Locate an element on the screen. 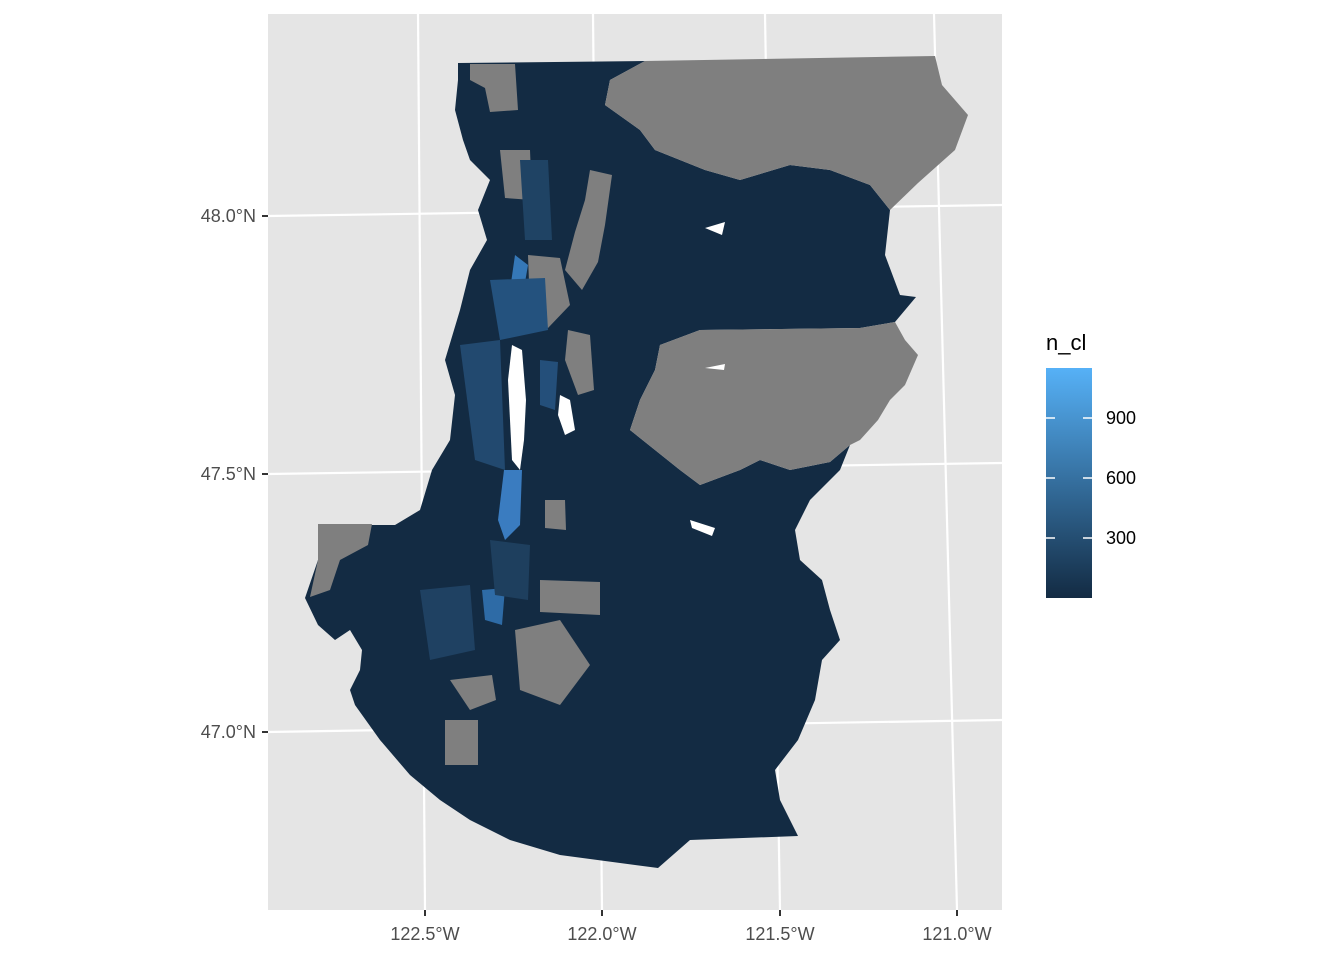 Image resolution: width=1344 pixels, height=960 pixels. value-tracts is located at coordinates (489, 410).